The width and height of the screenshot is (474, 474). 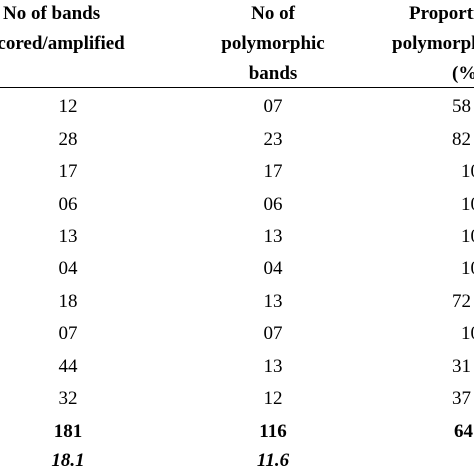 I want to click on average-cell: 11.6, so click(x=273, y=460).